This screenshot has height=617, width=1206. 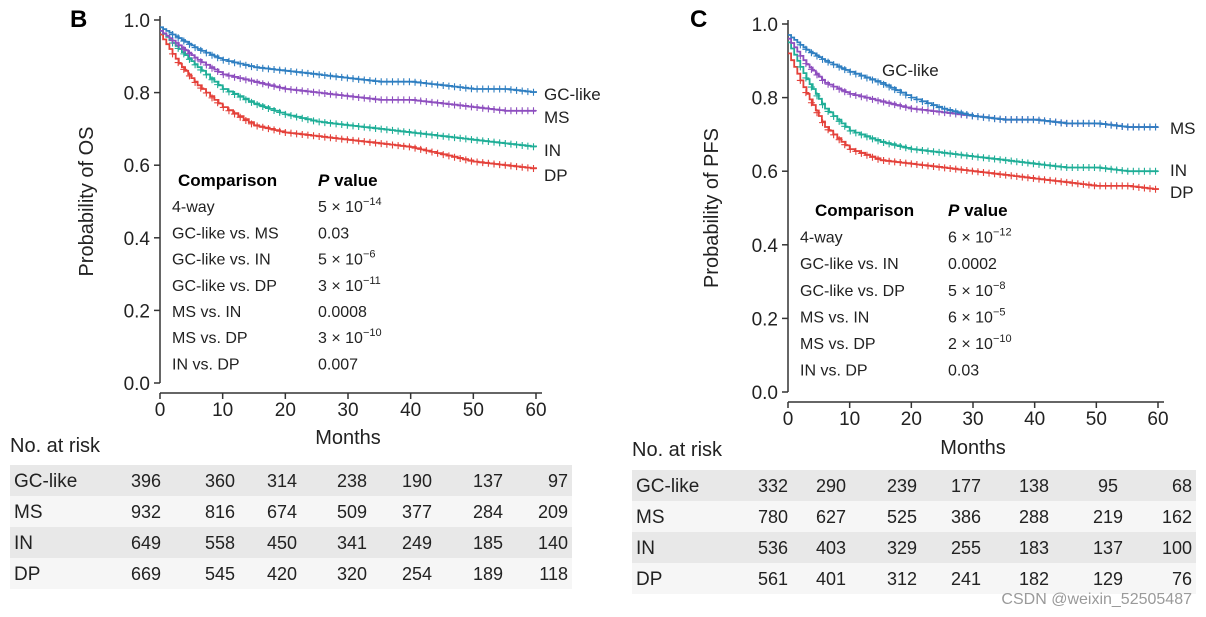 What do you see at coordinates (1096, 599) in the screenshot?
I see `watermark-text: CSDN @weixin_52505487` at bounding box center [1096, 599].